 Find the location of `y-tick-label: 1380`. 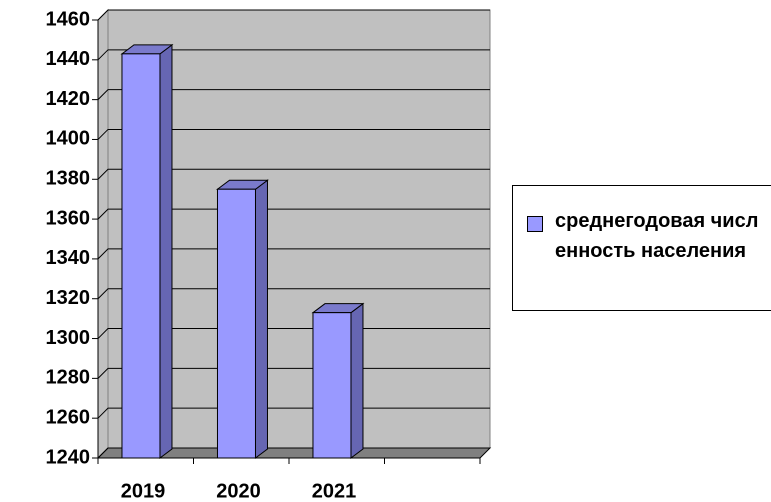

y-tick-label: 1380 is located at coordinates (68, 179).